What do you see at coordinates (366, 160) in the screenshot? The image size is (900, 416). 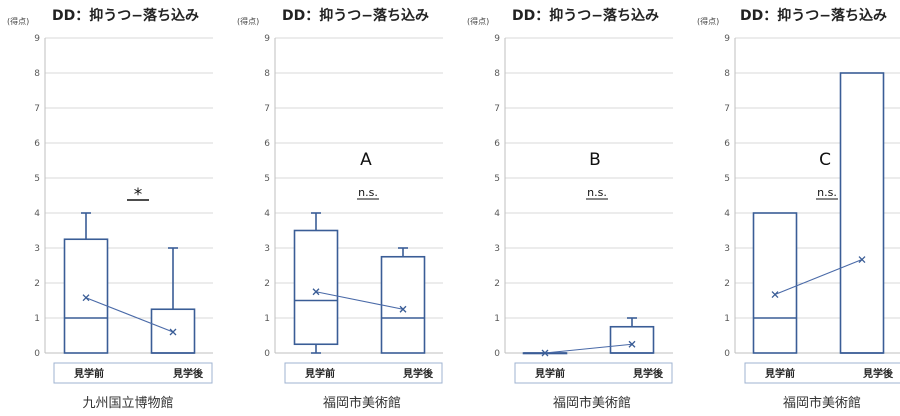 I see `group-label: A` at bounding box center [366, 160].